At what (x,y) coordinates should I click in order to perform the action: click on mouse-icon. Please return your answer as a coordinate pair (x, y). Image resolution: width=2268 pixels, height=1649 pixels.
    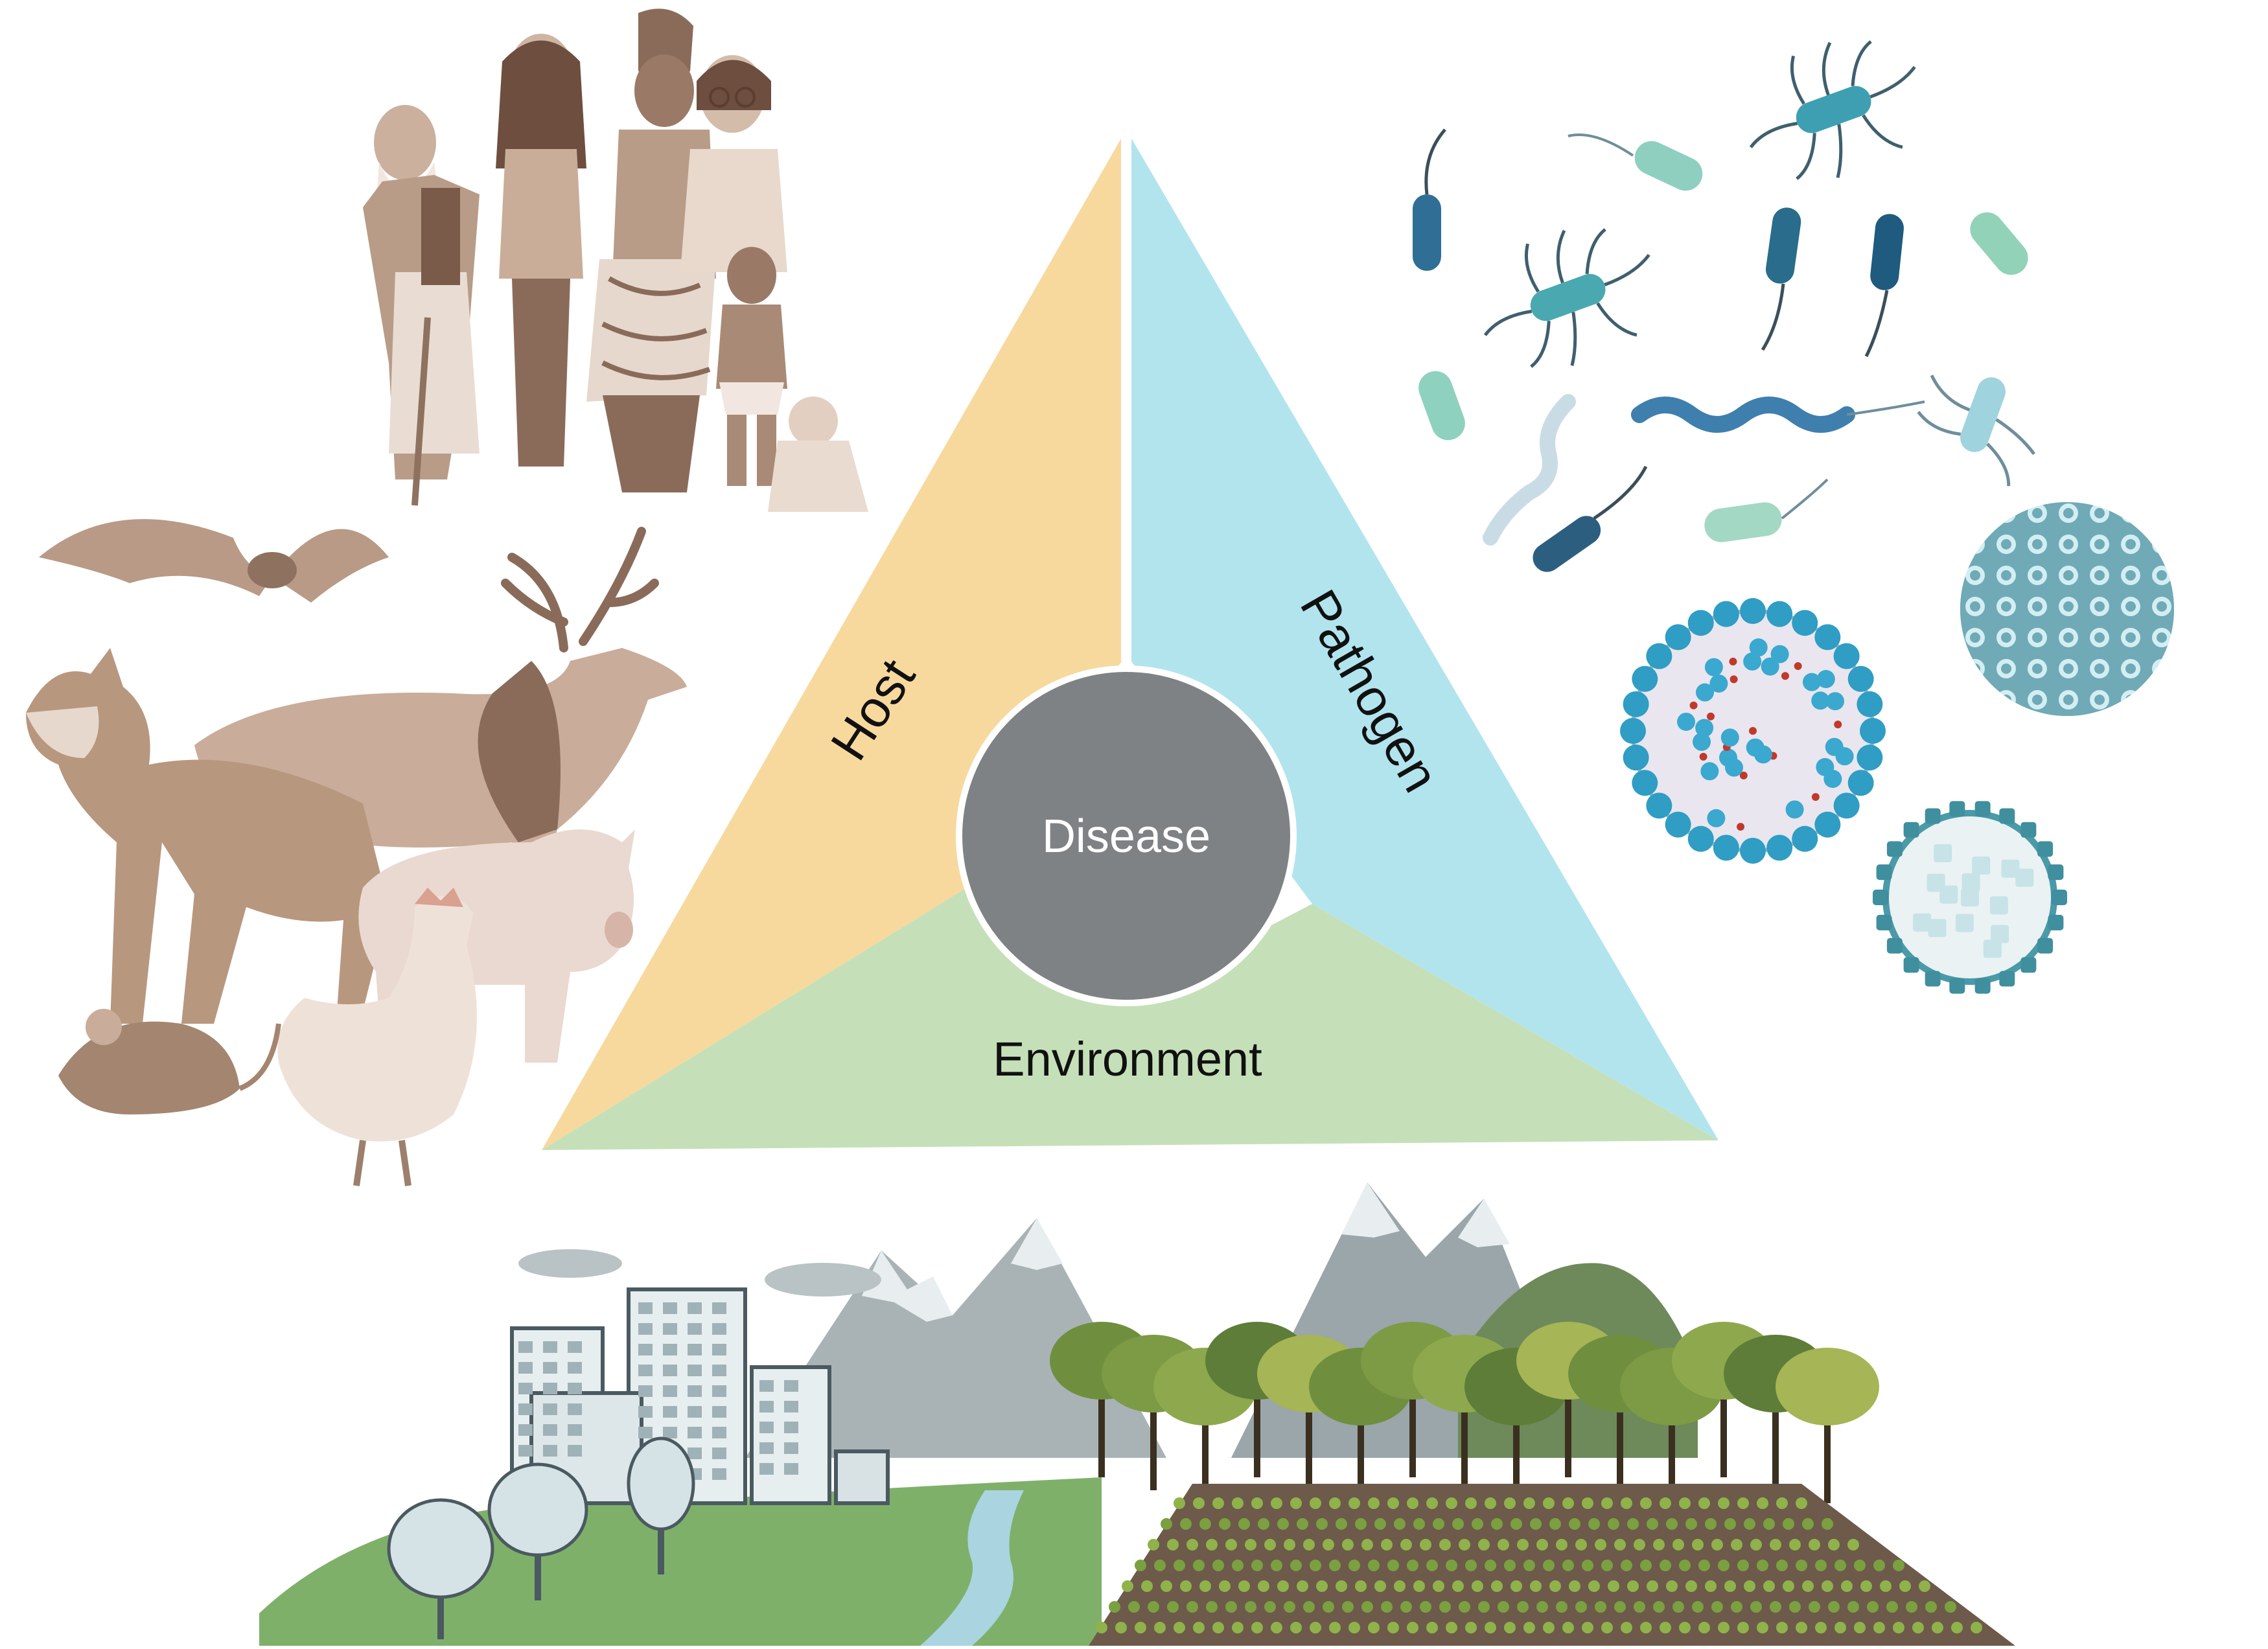
    Looking at the image, I should click on (169, 1061).